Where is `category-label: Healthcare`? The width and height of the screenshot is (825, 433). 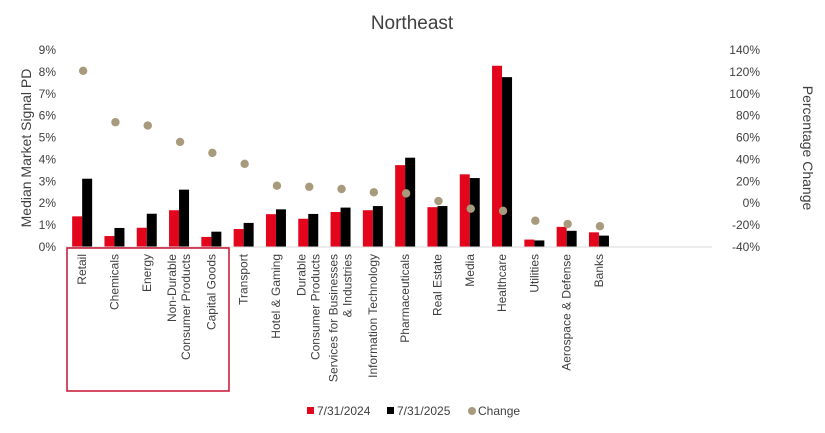
category-label: Healthcare is located at coordinates (502, 283).